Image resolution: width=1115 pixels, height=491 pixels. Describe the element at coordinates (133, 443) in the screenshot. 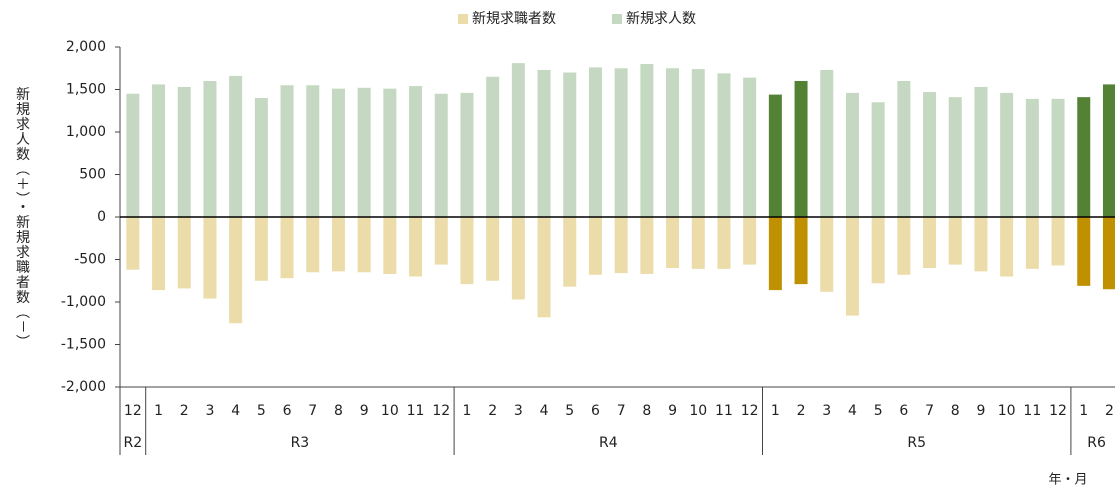

I see `group-label: R2` at that location.